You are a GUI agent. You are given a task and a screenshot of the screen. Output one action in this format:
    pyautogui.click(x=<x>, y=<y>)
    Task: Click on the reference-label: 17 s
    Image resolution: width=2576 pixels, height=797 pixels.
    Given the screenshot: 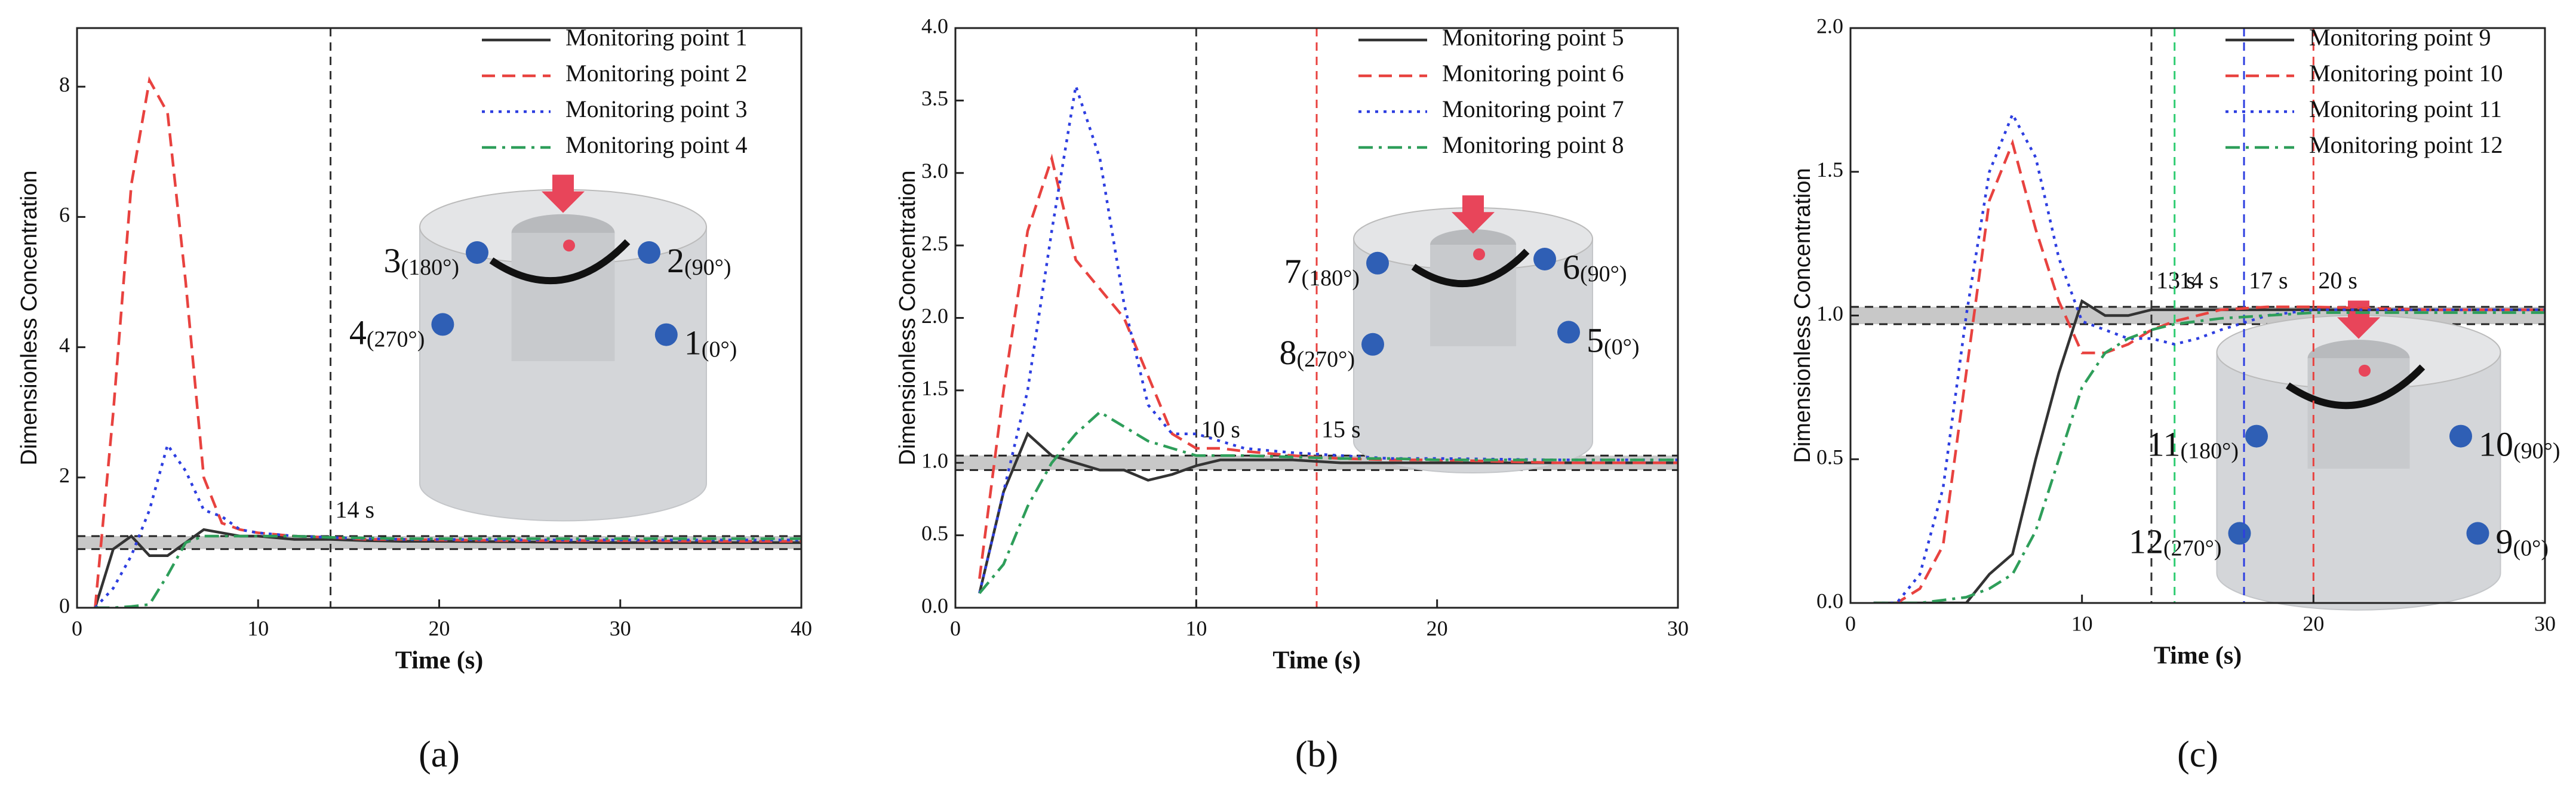 What is the action you would take?
    pyautogui.click(x=2268, y=280)
    